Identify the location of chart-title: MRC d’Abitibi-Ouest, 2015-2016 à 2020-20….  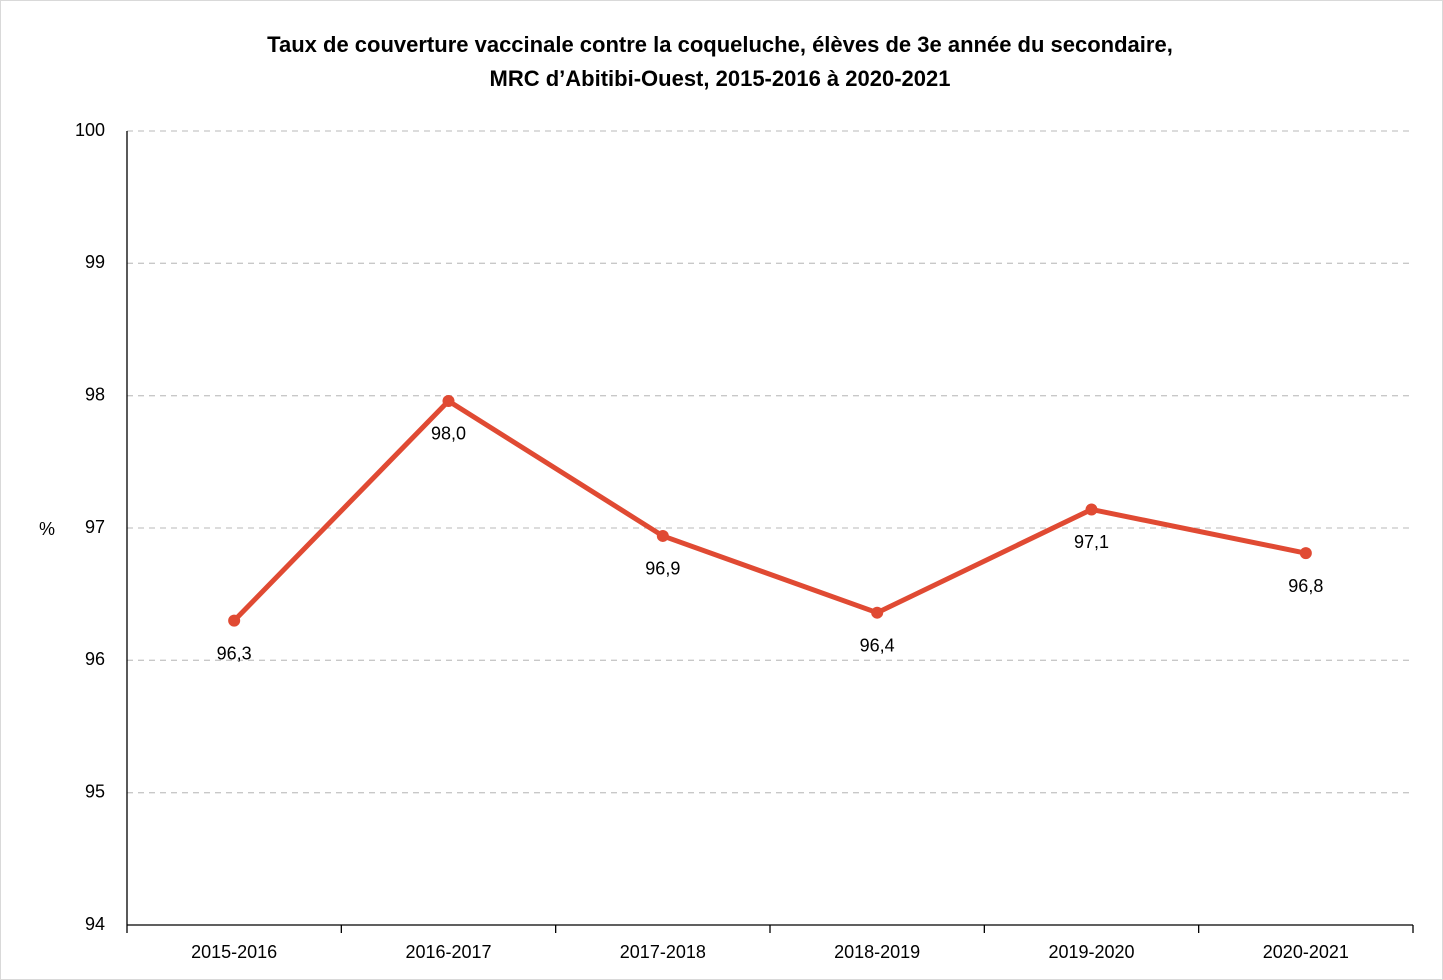
(720, 78).